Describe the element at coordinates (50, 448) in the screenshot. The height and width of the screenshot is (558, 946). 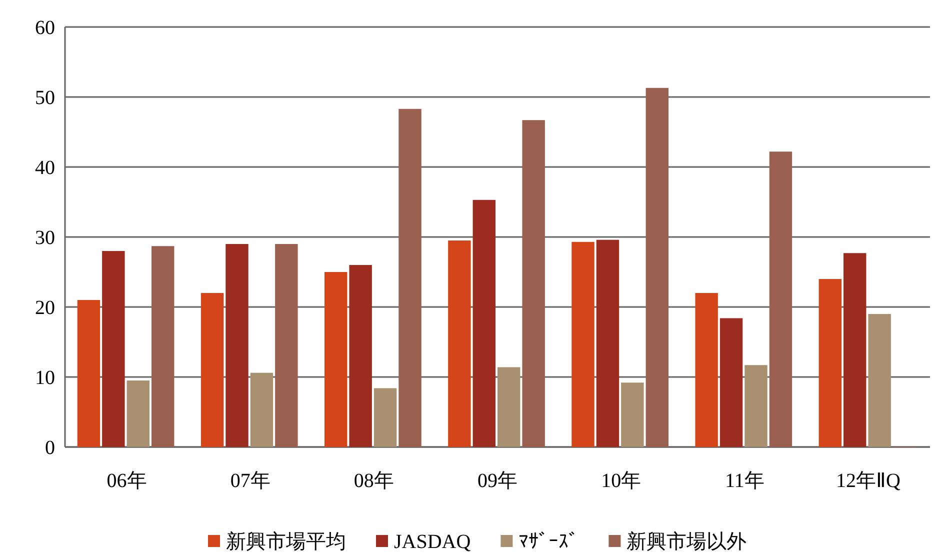
I see `y-tick-label: 0` at that location.